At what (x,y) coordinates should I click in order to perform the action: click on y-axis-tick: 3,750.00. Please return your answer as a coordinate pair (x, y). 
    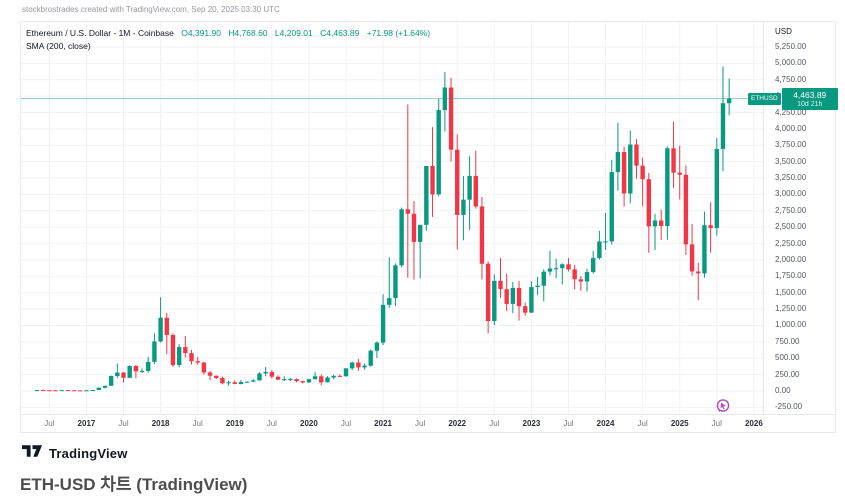
    Looking at the image, I should click on (791, 145).